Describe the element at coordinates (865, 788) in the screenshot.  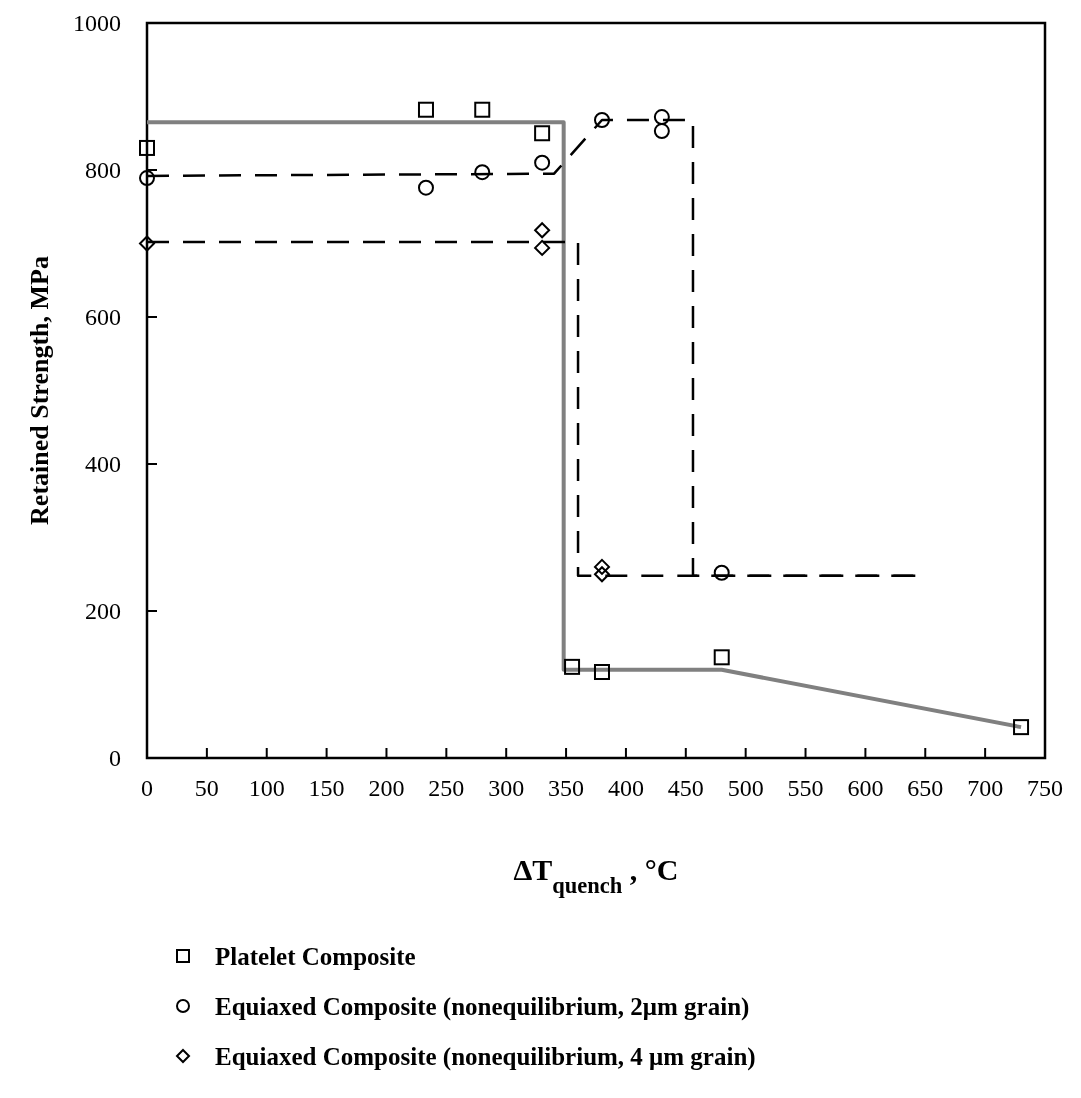
I see `x-tick-label: 600` at that location.